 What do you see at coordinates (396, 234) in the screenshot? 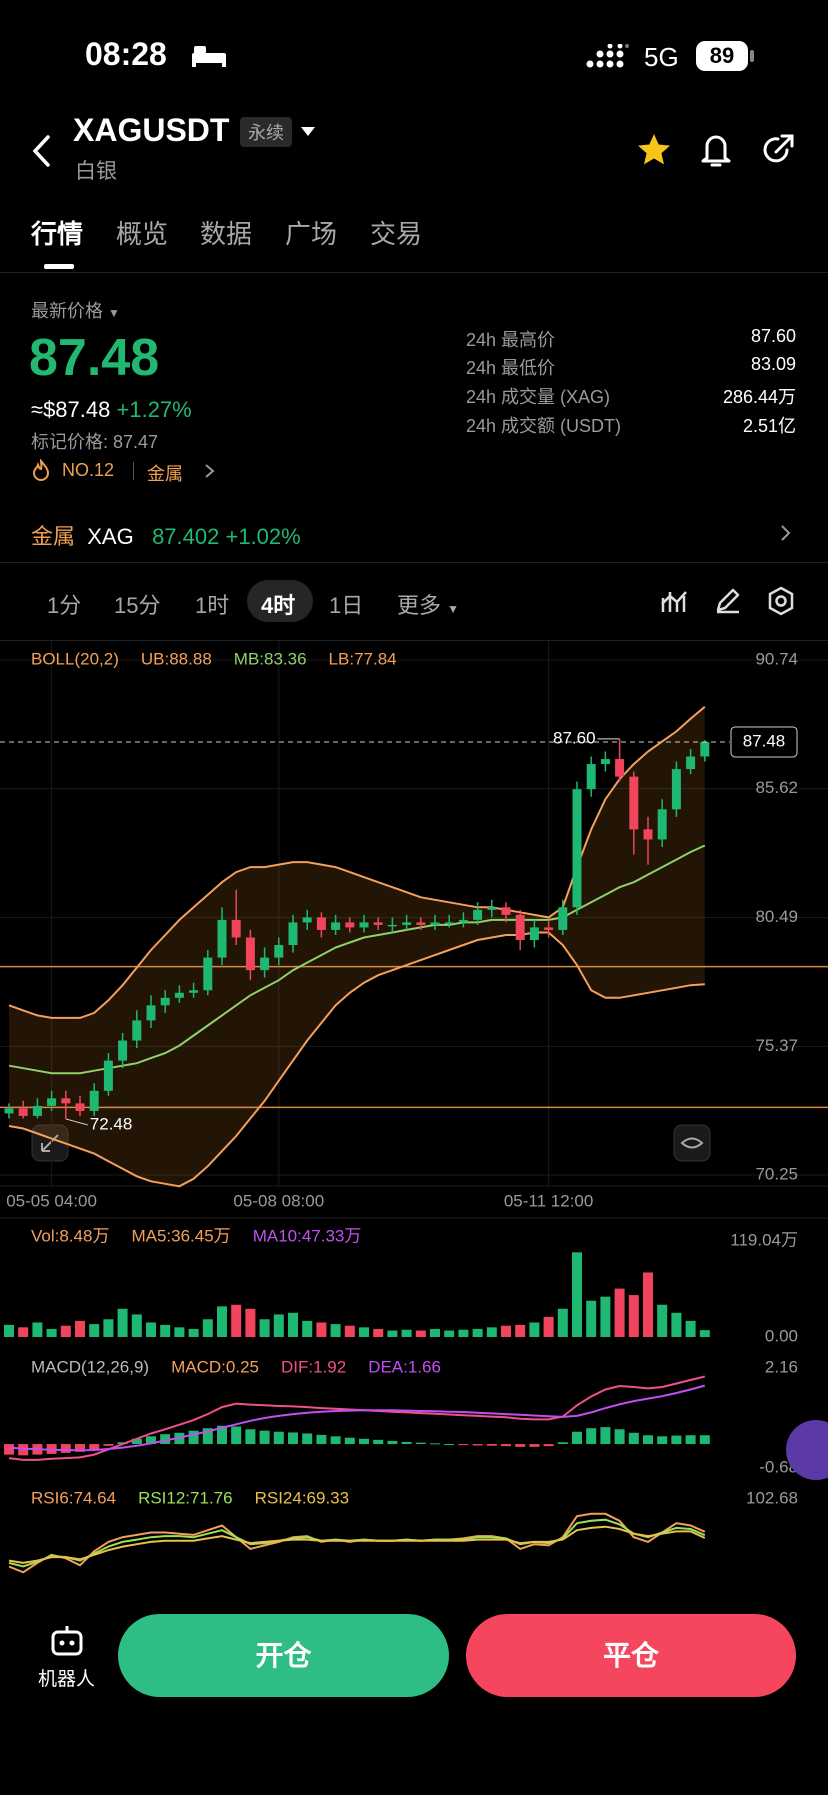
I see `tab: 交易` at bounding box center [396, 234].